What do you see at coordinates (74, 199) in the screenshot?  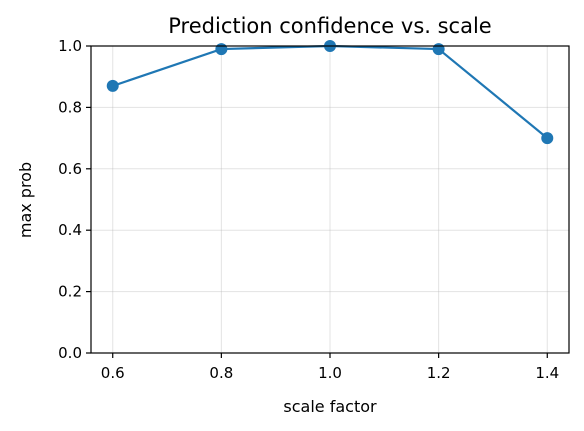 I see `y-axis: 0.0 0.2 0.4 0.6 0.8 1.0` at bounding box center [74, 199].